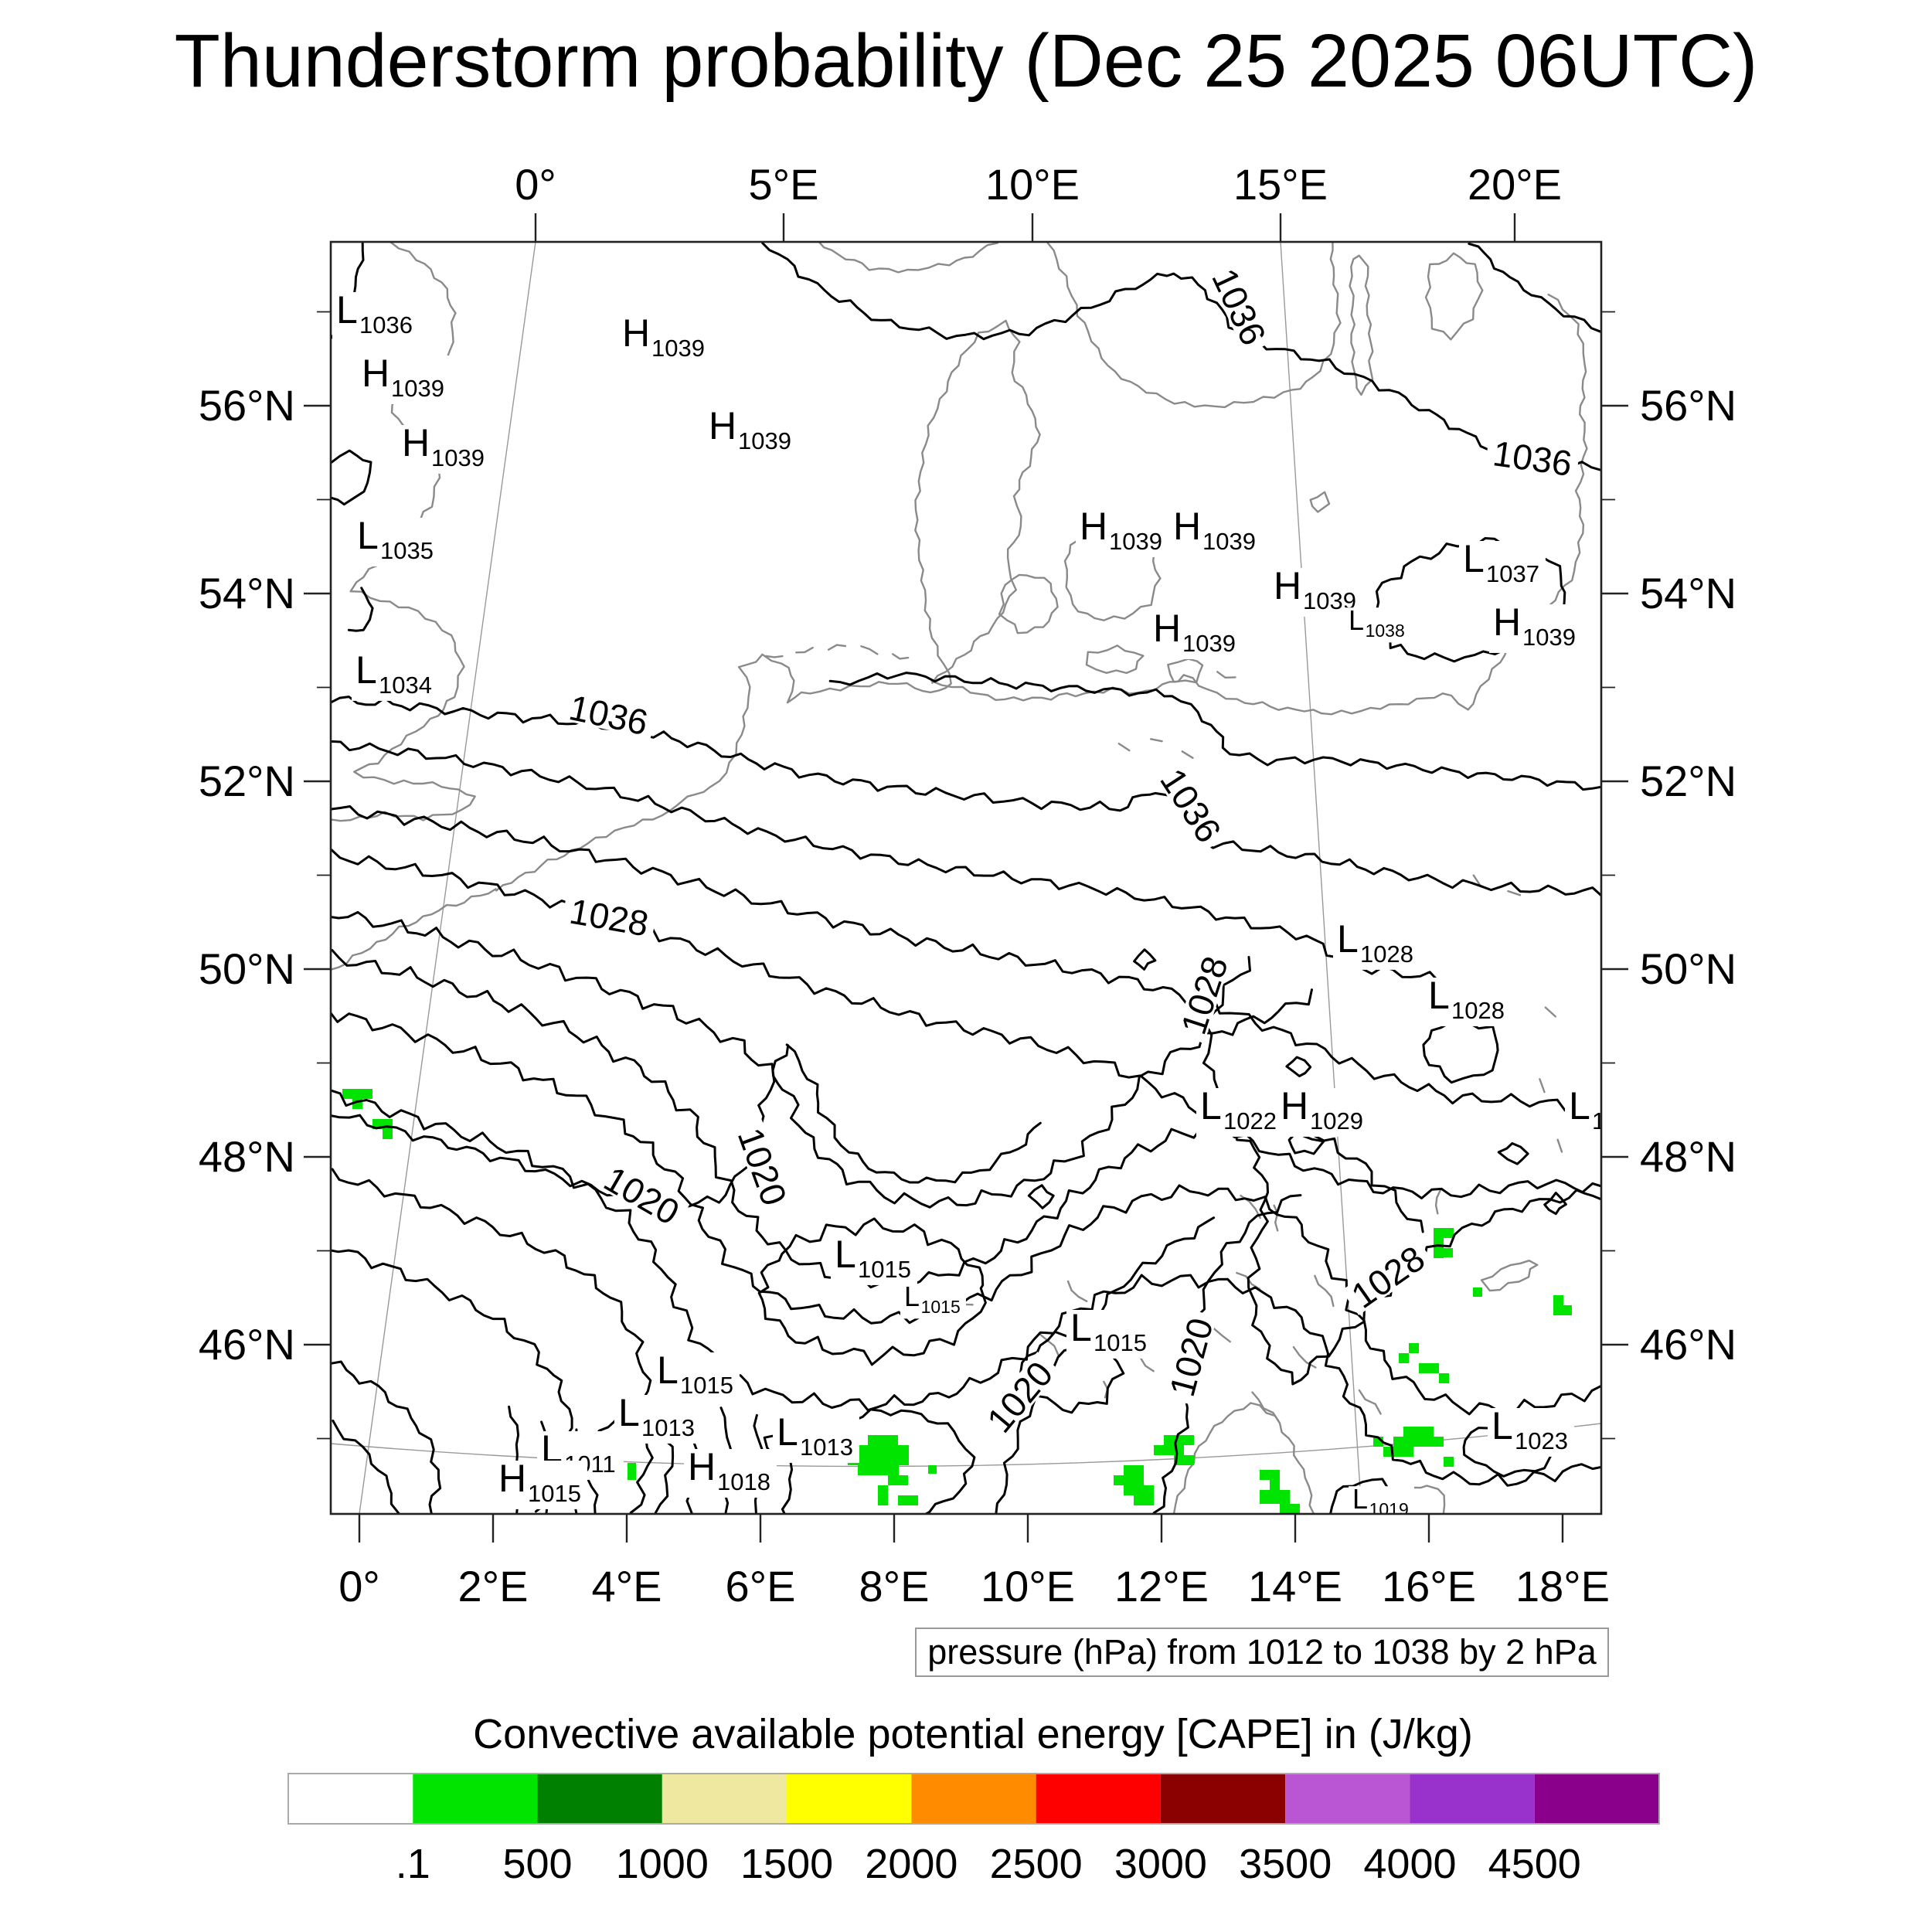  Describe the element at coordinates (247, 406) in the screenshot. I see `axis-label-left: 56°N` at that location.